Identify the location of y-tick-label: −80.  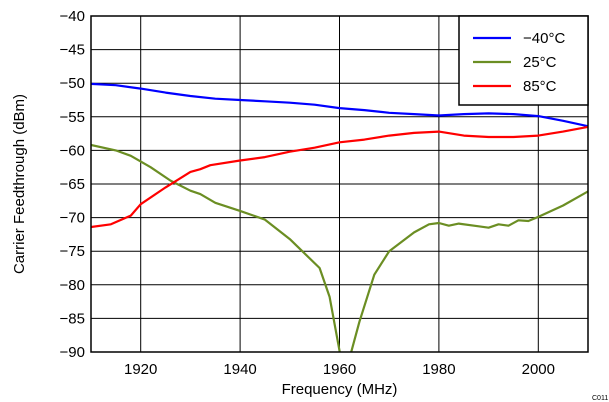
(72, 285).